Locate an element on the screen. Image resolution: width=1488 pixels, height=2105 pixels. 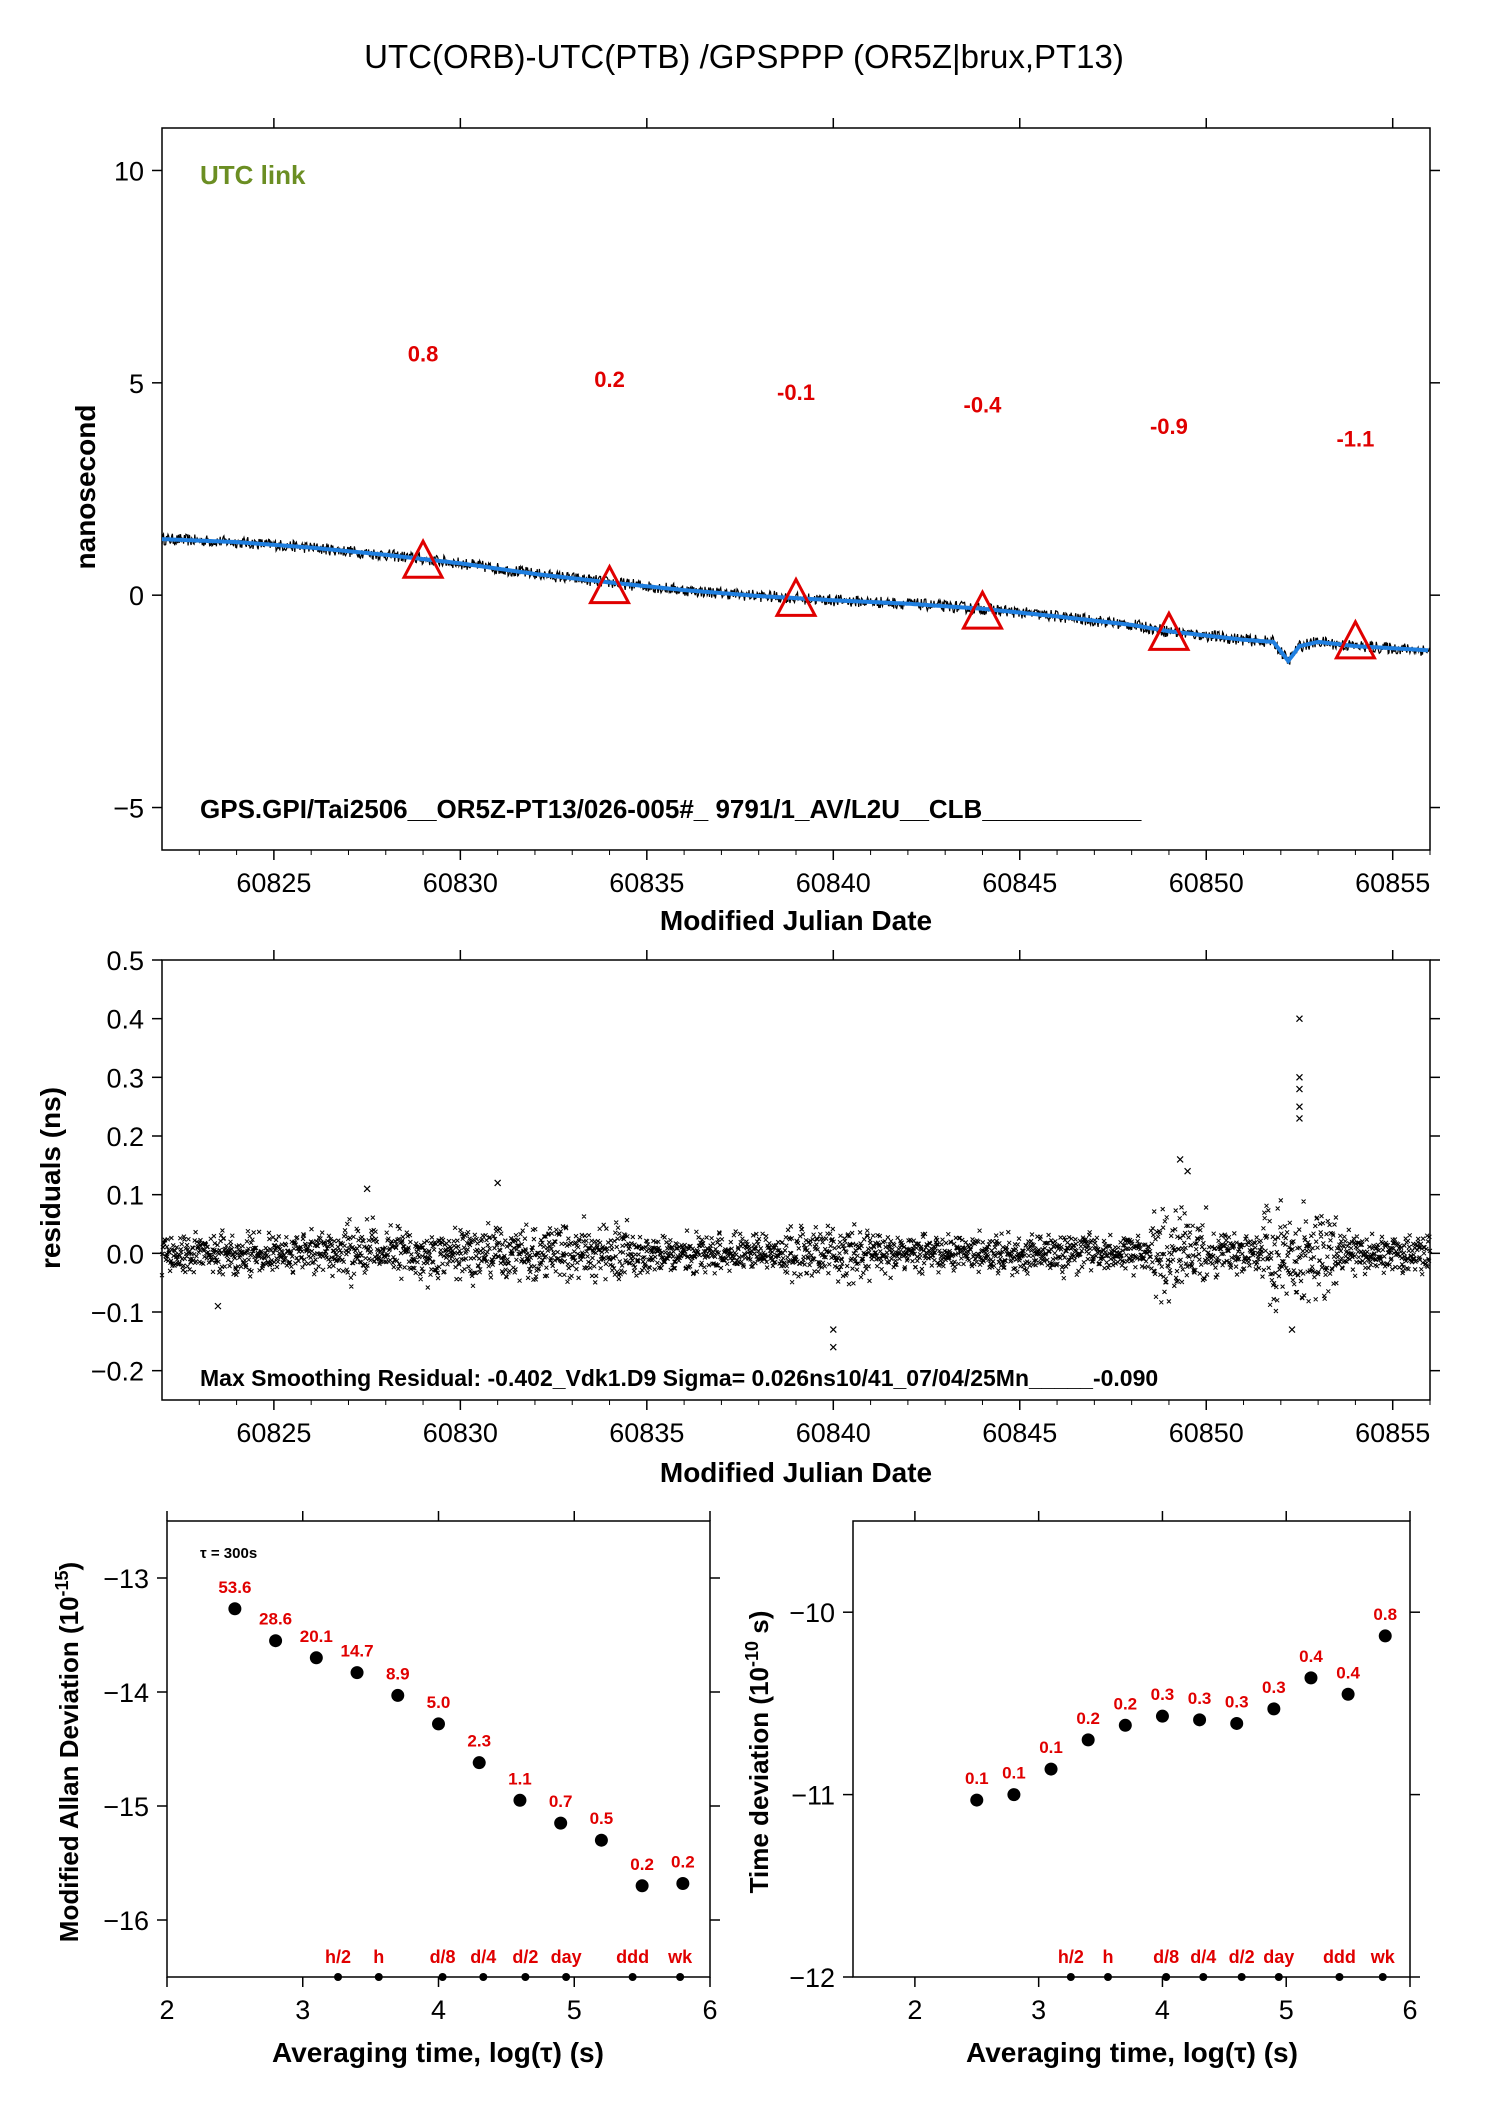
link-ytick-label: 10 is located at coordinates (129, 171).